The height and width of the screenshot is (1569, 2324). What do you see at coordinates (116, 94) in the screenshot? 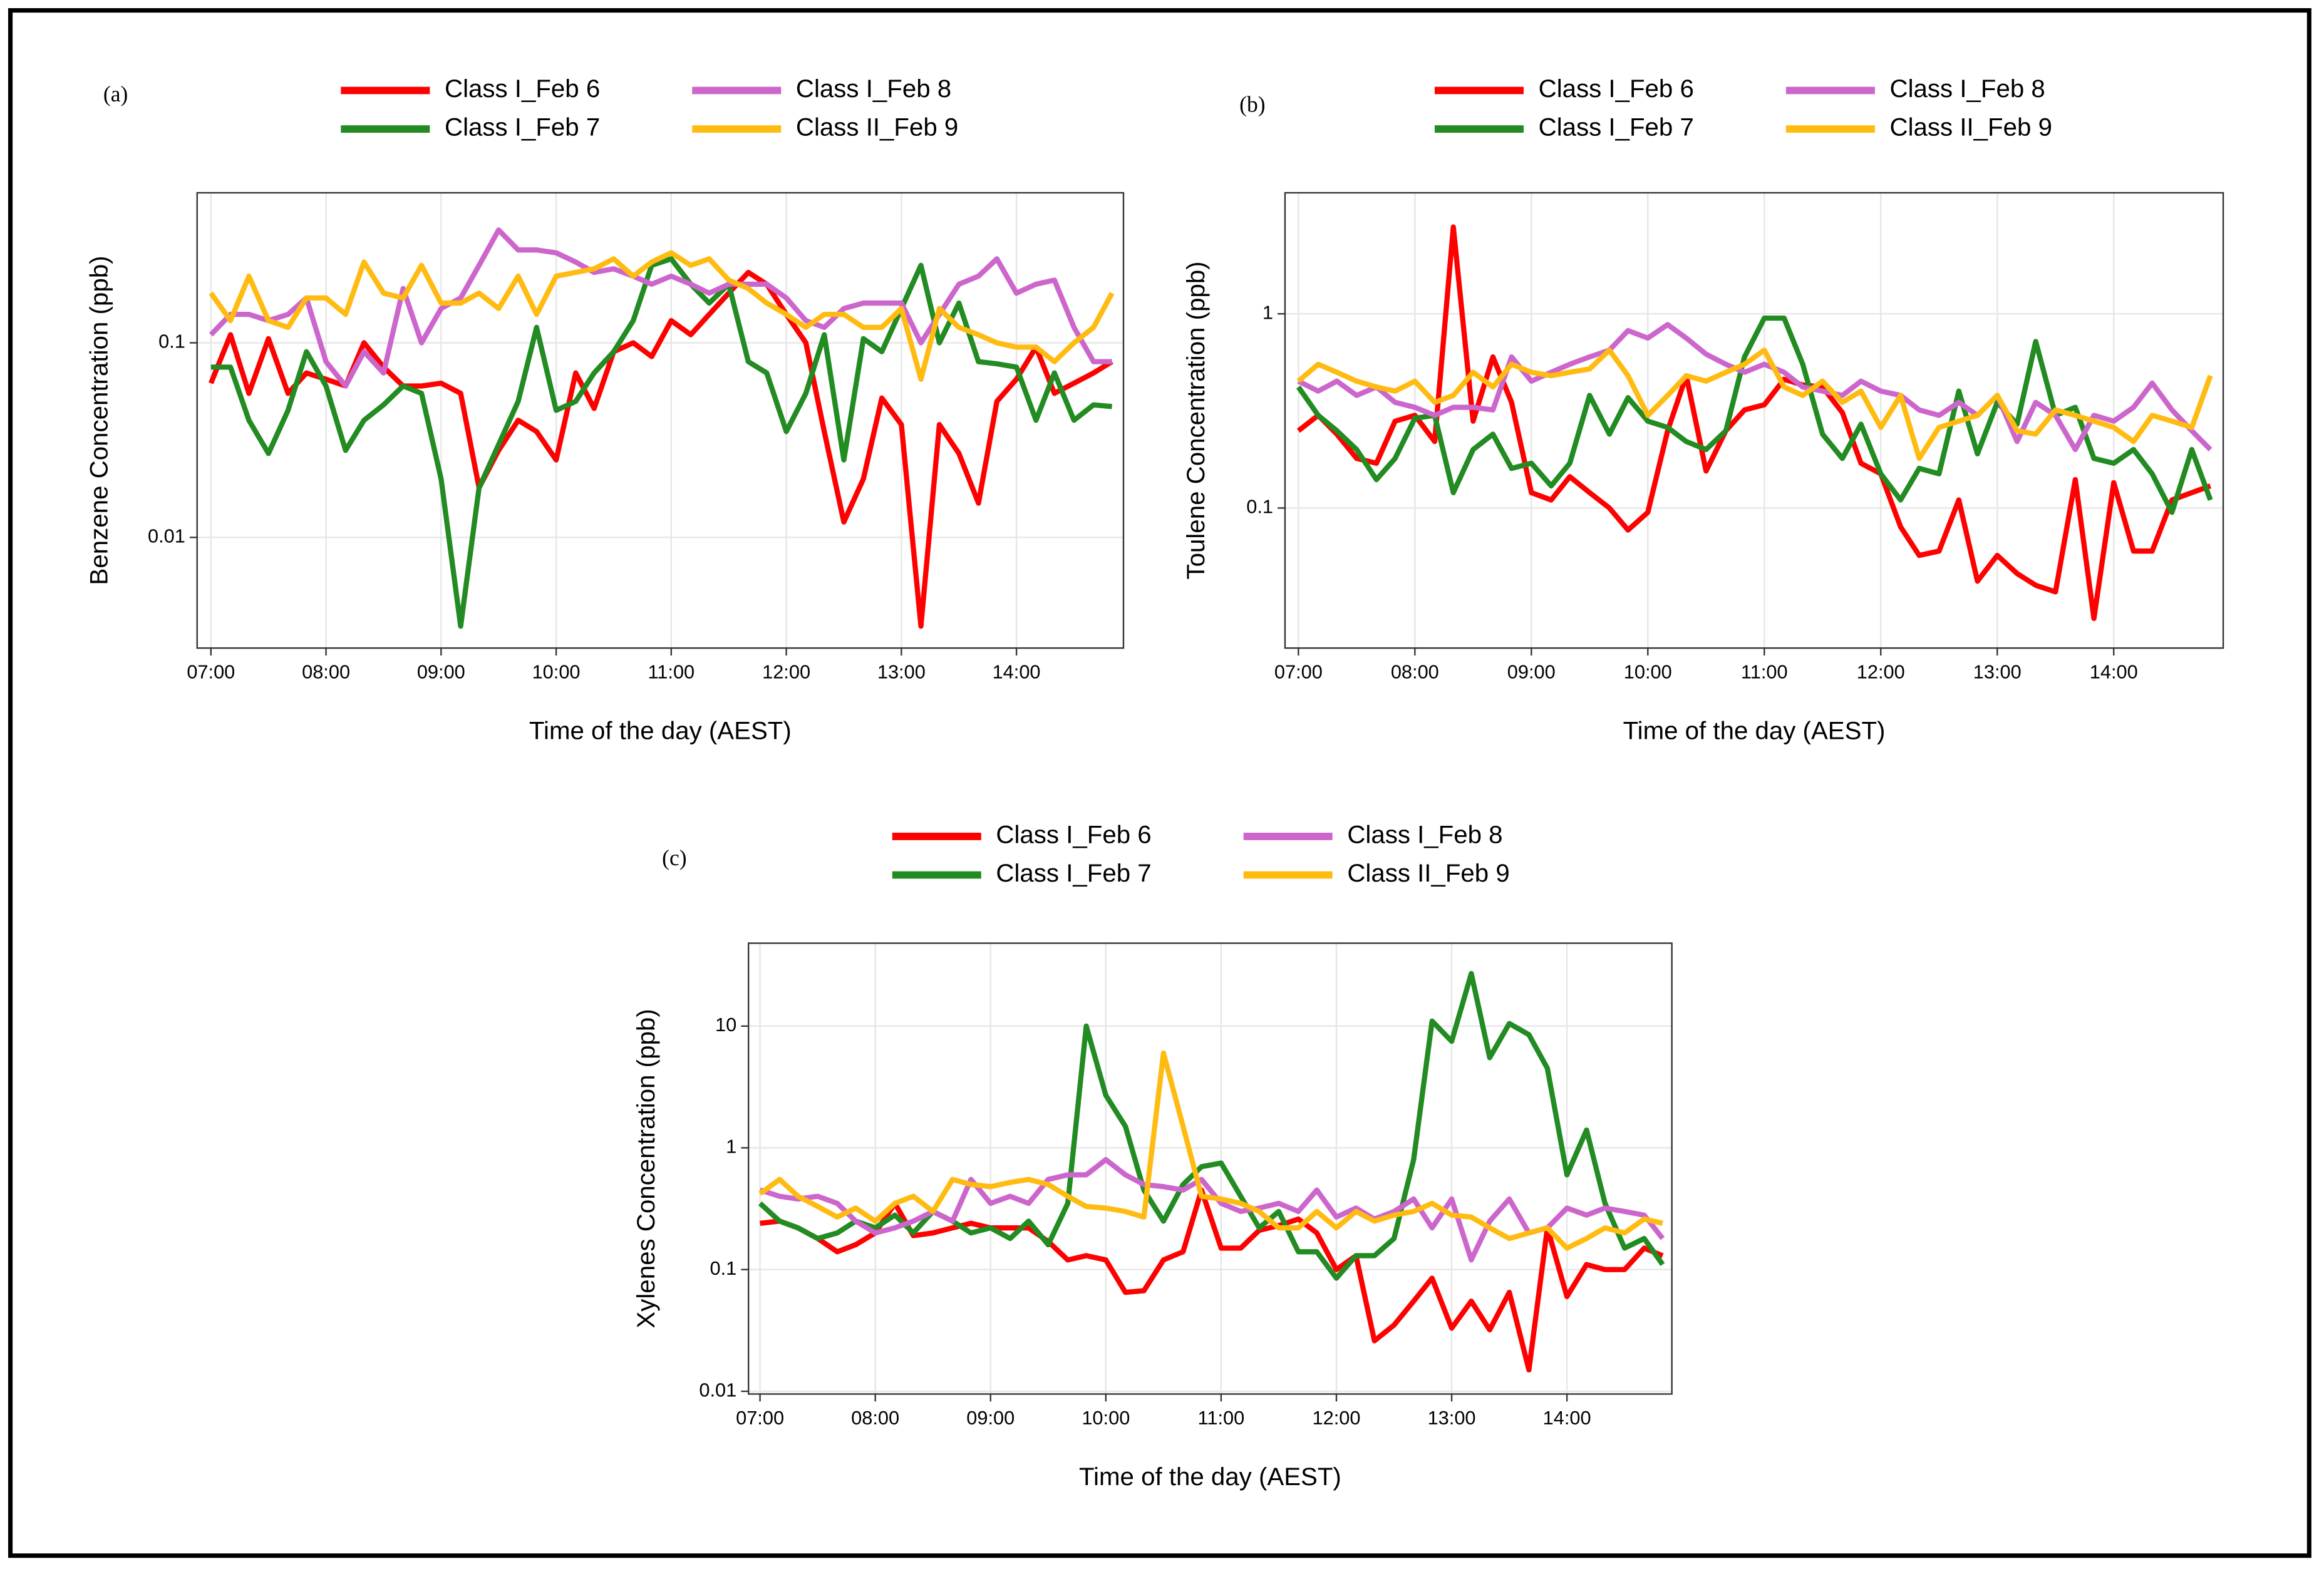
I see `panel-label: (a)` at bounding box center [116, 94].